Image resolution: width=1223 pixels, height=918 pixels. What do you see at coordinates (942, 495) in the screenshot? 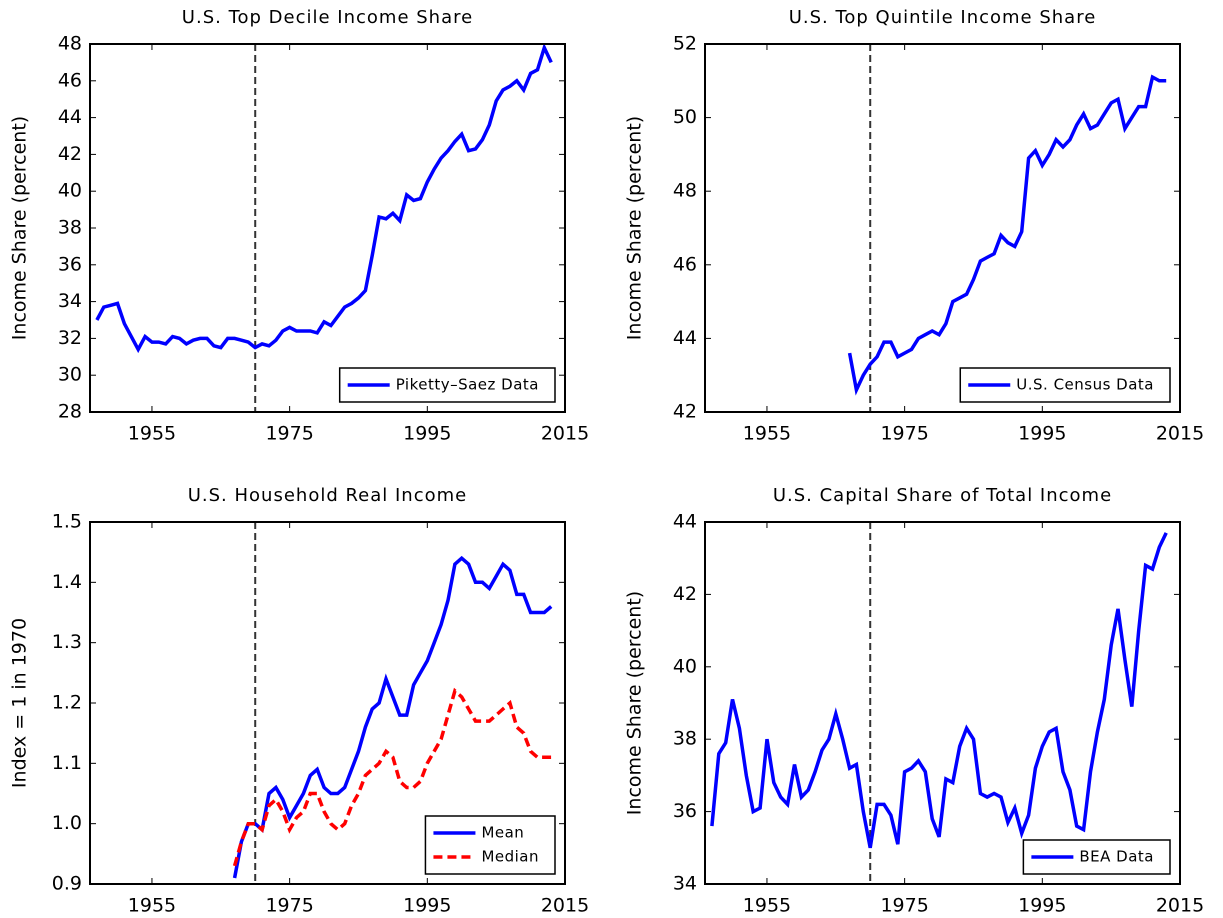
I see `chart-title: U.S. Capital Share of Total Income` at bounding box center [942, 495].